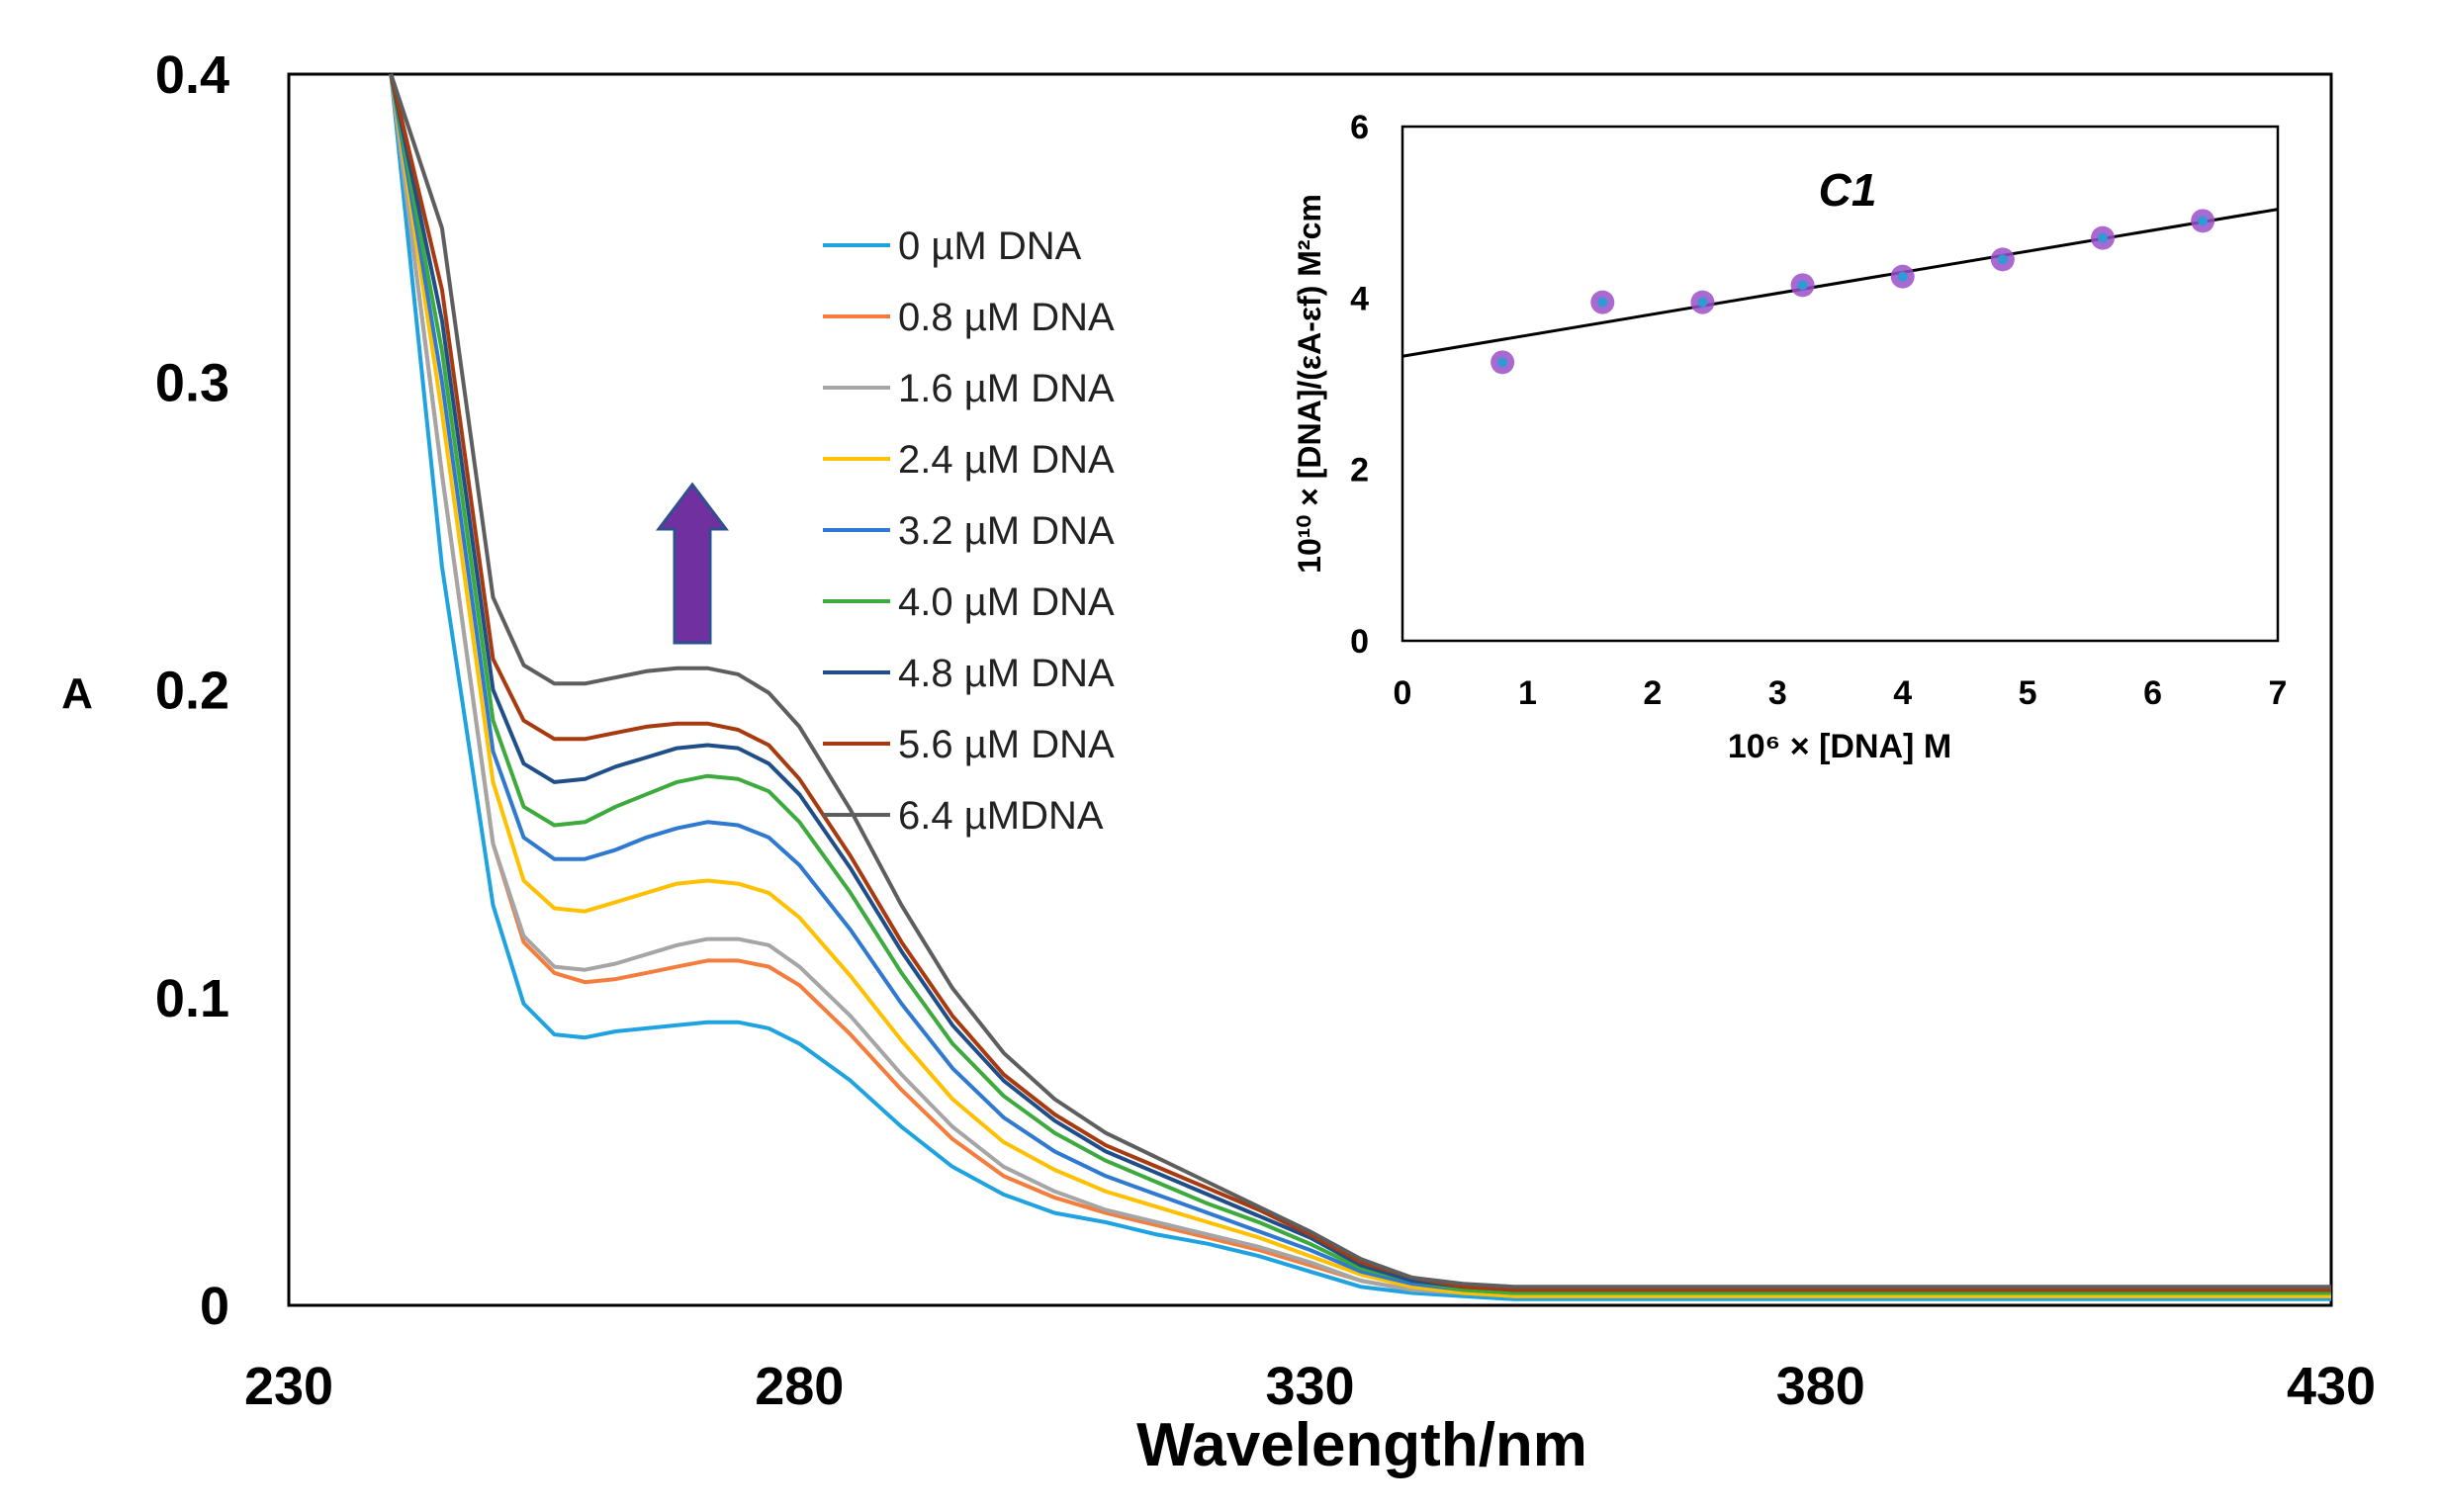  Describe the element at coordinates (1853, 292) in the screenshot. I see `inset-data-points` at that location.